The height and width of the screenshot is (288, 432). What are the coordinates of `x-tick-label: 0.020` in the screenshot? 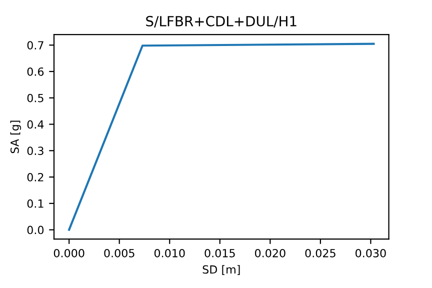 It's located at (270, 253).